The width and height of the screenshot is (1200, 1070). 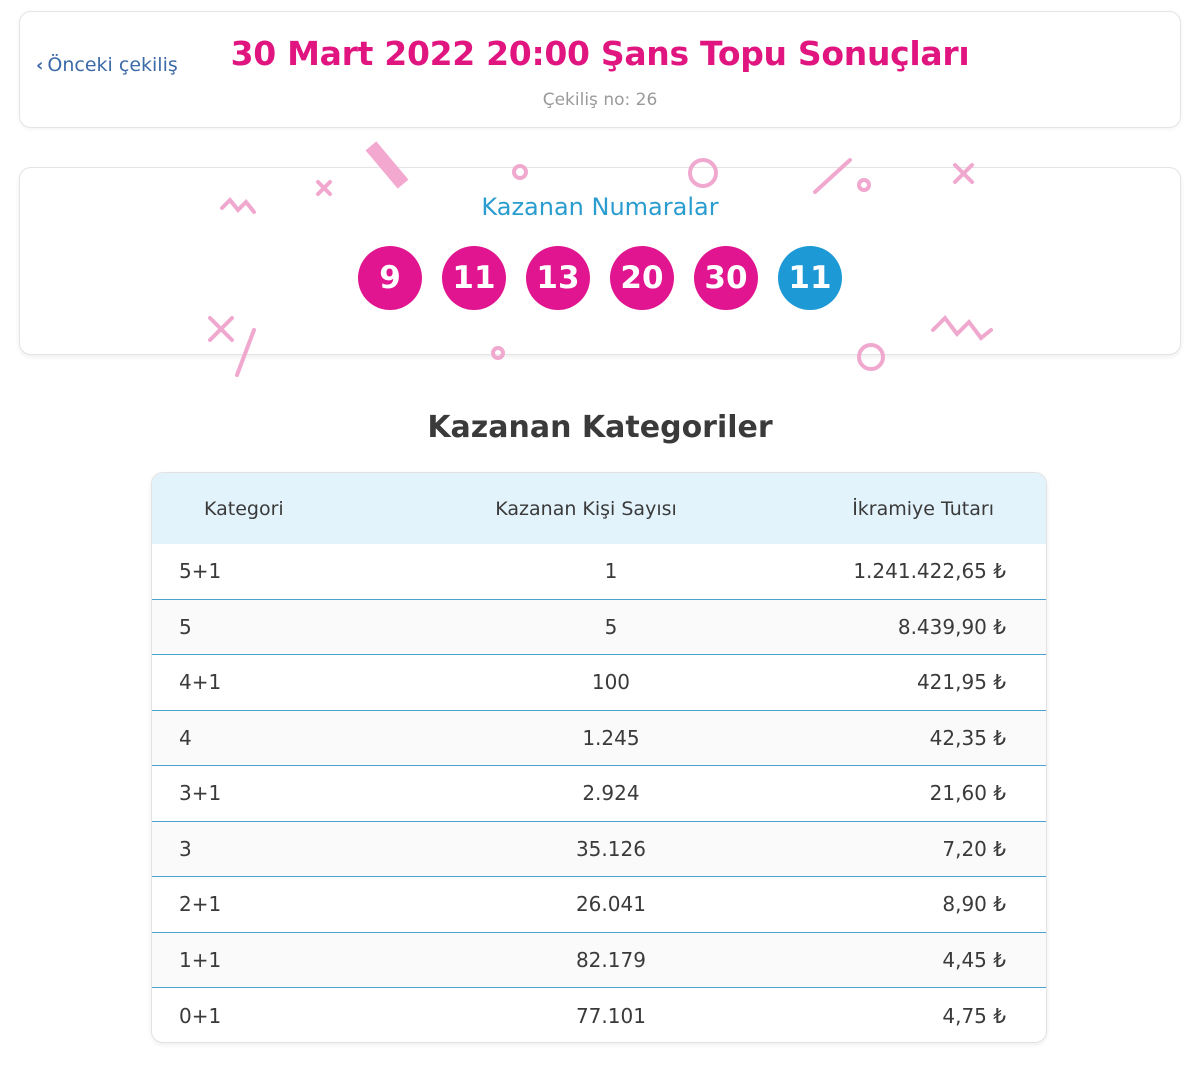 What do you see at coordinates (610, 959) in the screenshot?
I see `winners-cell: 82.179` at bounding box center [610, 959].